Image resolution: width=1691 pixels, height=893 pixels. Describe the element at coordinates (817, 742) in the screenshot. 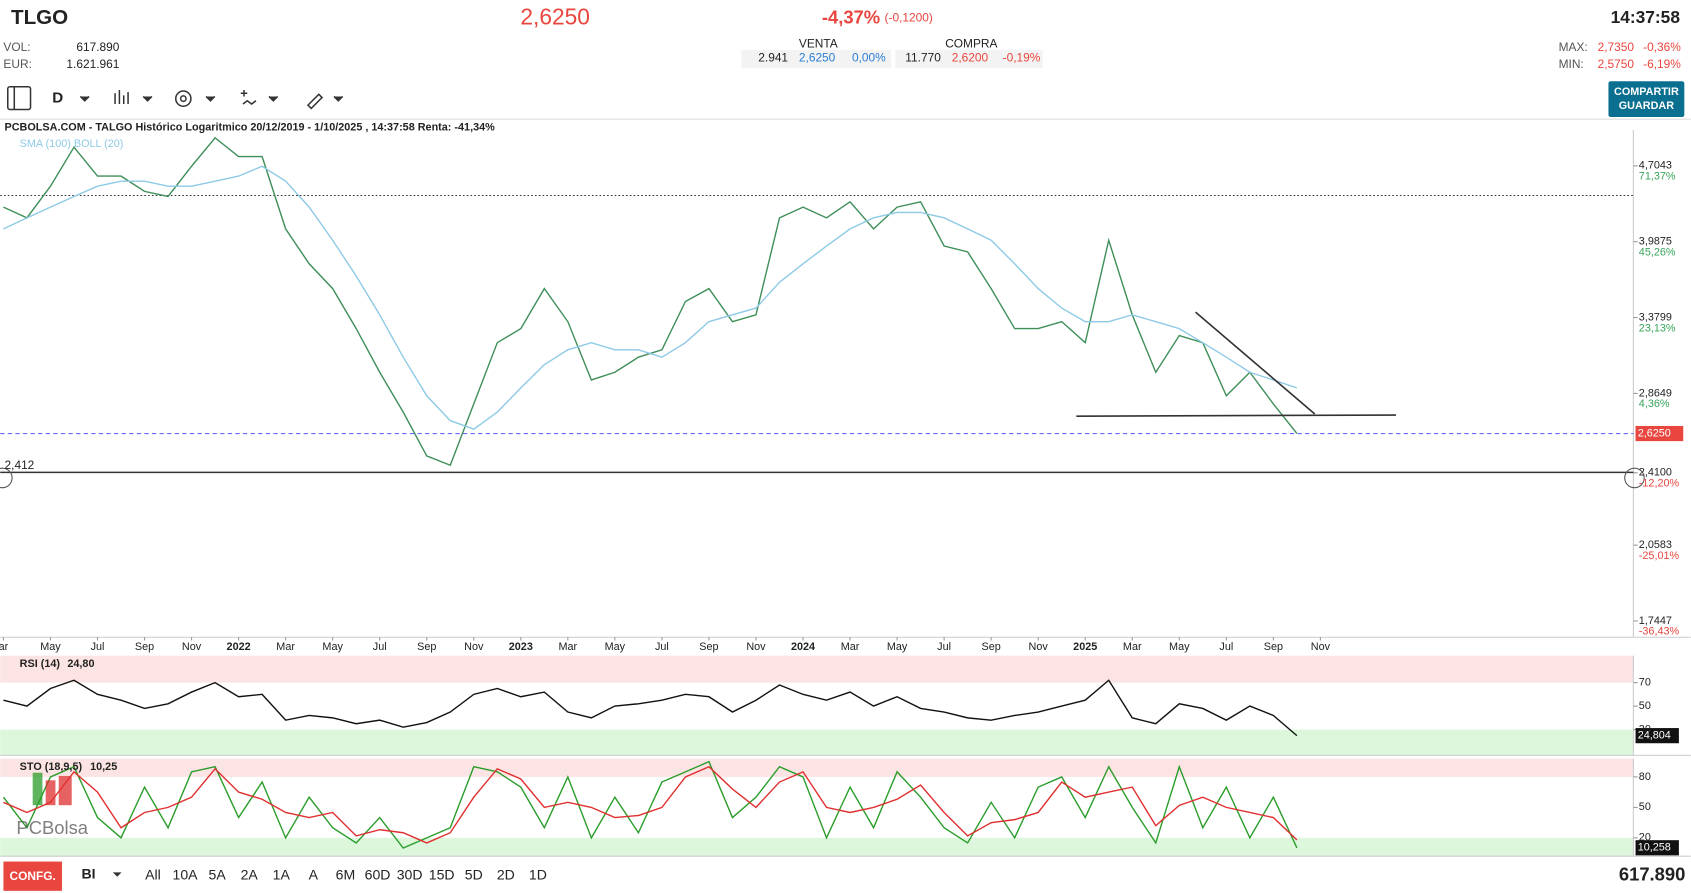

I see `oversold-zone` at that location.